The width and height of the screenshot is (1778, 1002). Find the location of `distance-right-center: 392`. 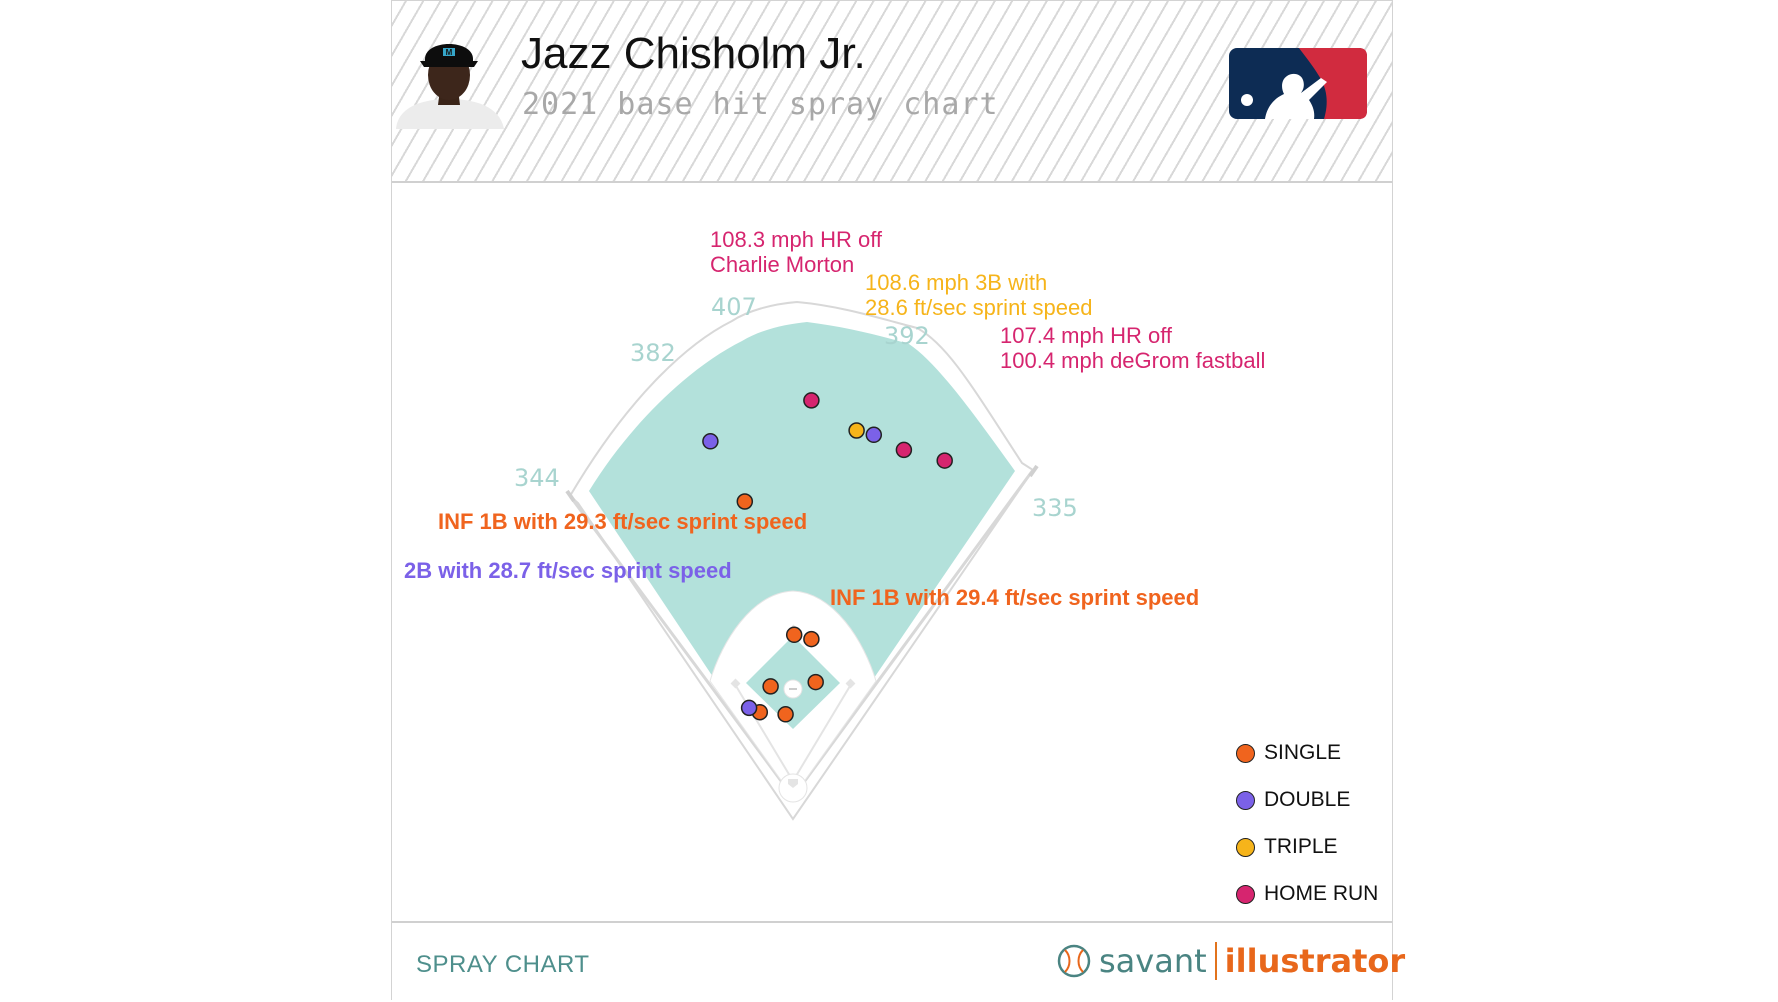

distance-right-center: 392 is located at coordinates (907, 336).